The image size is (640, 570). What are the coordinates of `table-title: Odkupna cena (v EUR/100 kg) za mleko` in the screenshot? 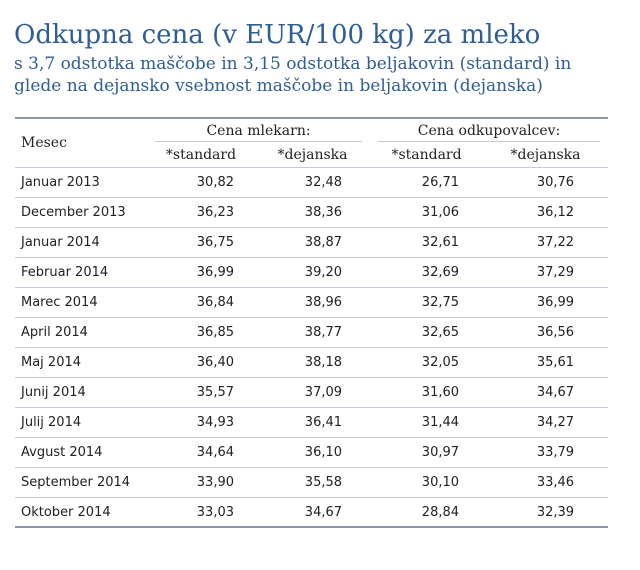 It's located at (277, 35).